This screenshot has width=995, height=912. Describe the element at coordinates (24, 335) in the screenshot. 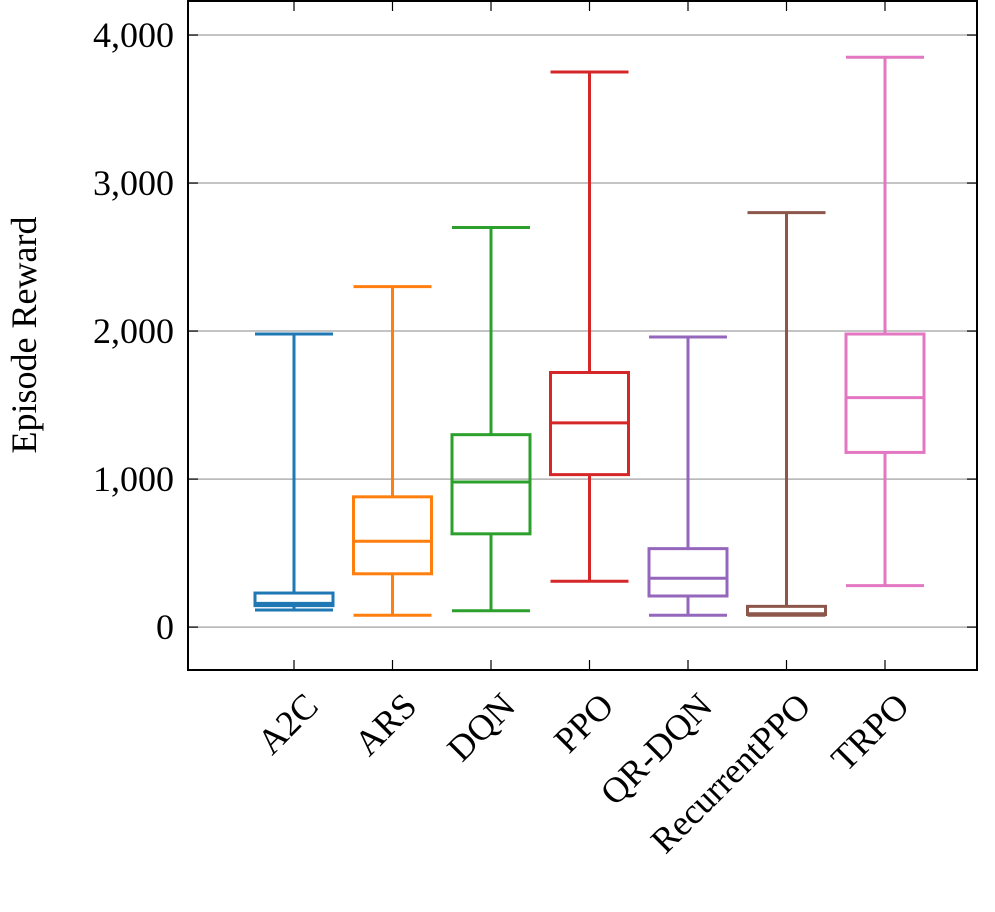

I see `y-axis-label: Episode Reward` at that location.